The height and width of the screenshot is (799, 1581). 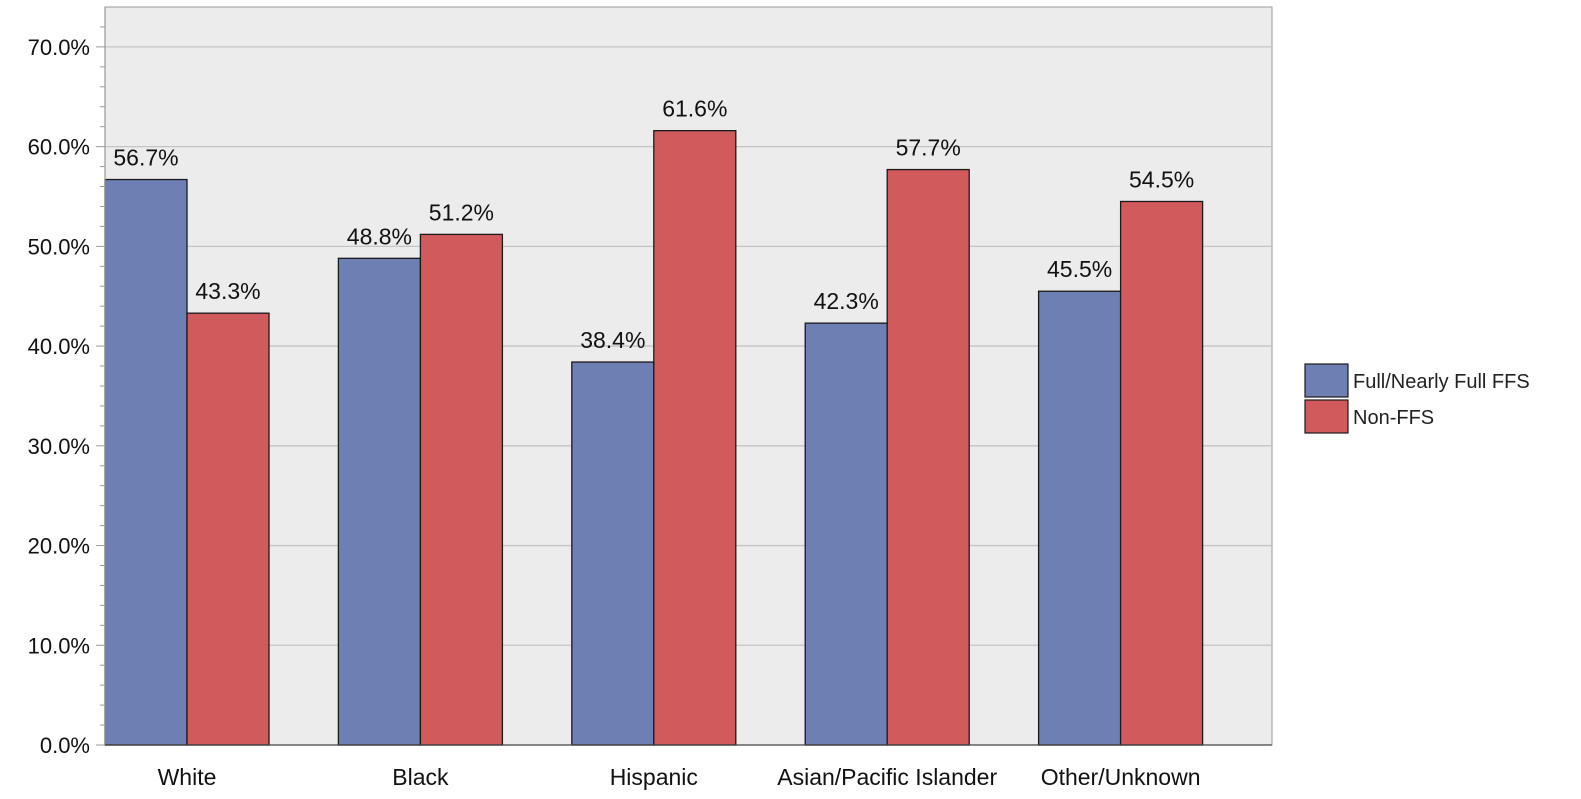 I want to click on bar-non-ffs-hispanic, so click(x=695, y=438).